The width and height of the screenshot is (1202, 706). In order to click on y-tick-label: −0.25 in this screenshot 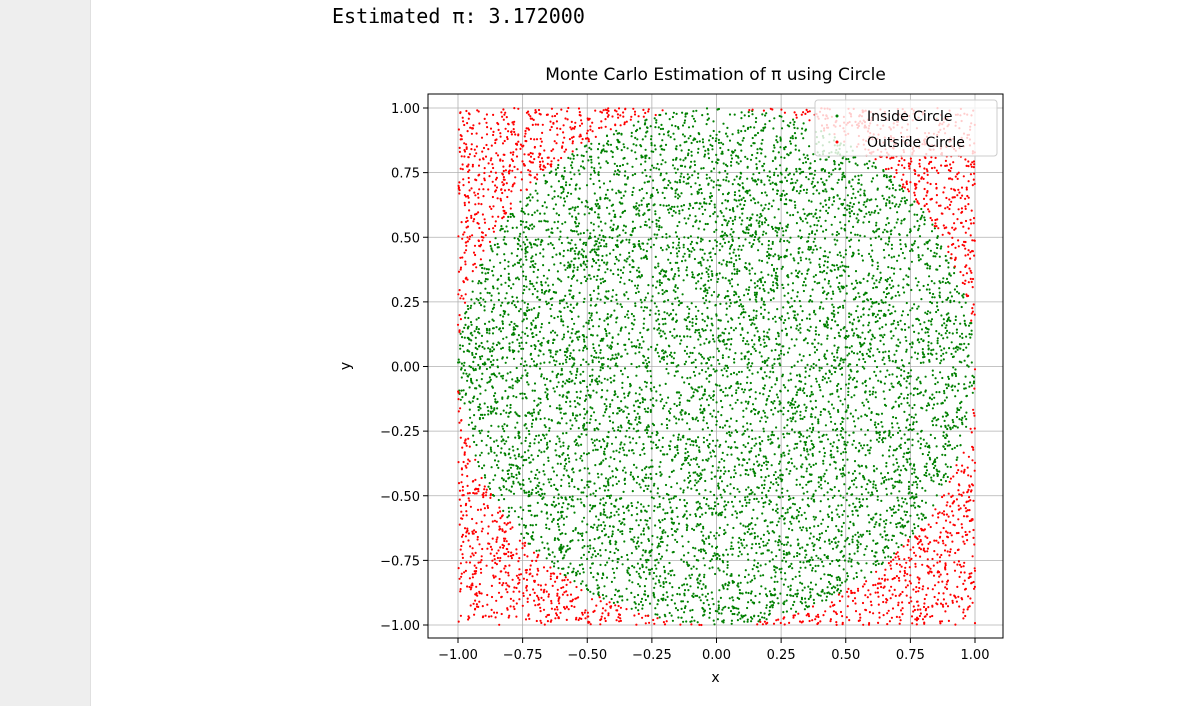, I will do `click(400, 432)`.